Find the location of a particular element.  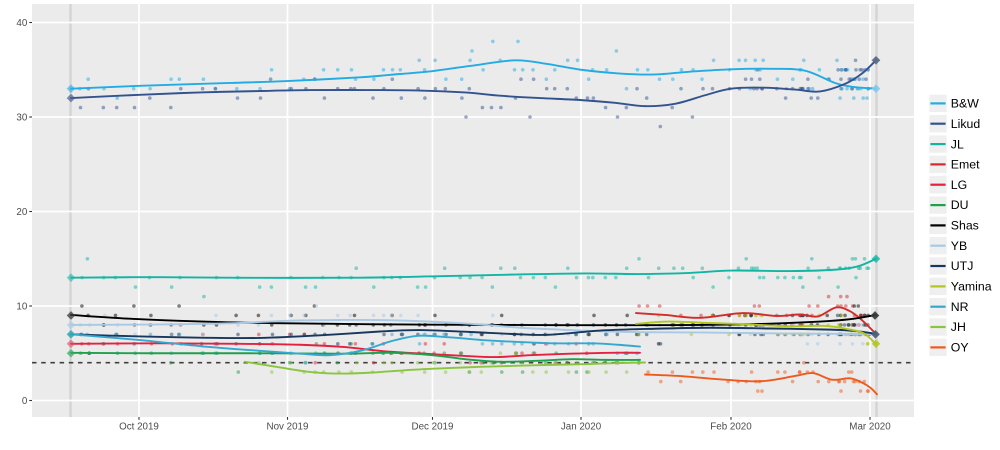

svg-text: Shas is located at coordinates (965, 226).